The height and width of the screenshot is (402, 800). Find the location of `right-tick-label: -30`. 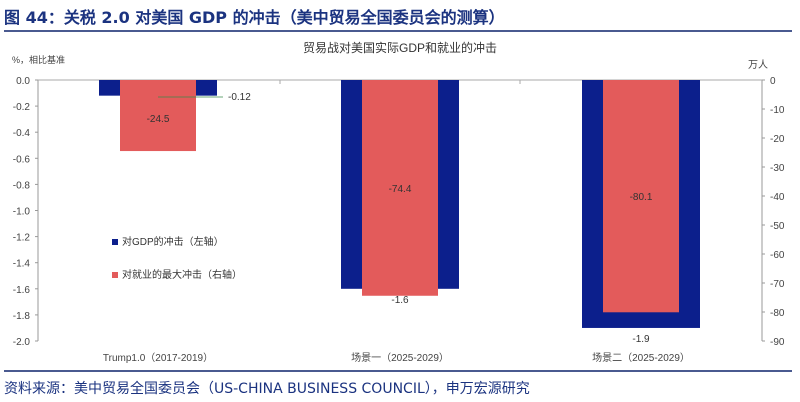

right-tick-label: -30 is located at coordinates (777, 168).